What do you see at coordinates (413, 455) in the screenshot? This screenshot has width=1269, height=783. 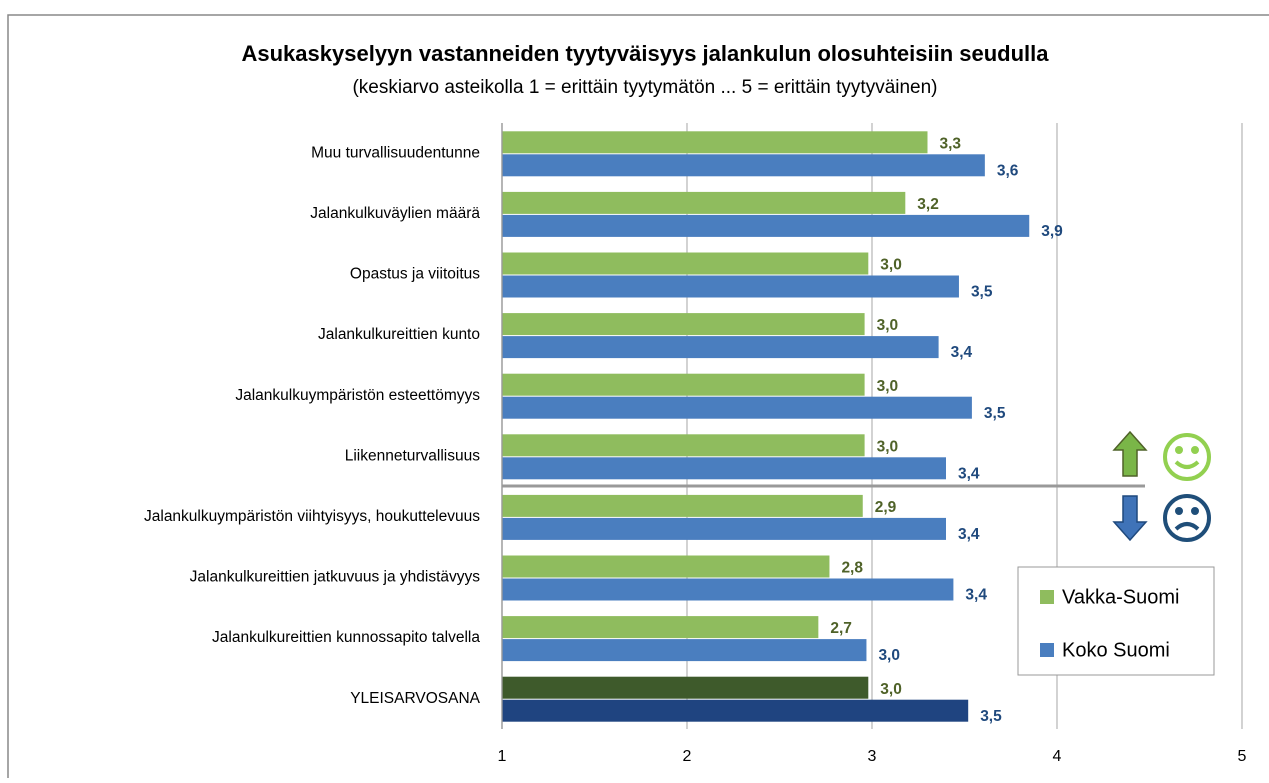 I see `y-tick-label: Liikenneturvallisuus` at bounding box center [413, 455].